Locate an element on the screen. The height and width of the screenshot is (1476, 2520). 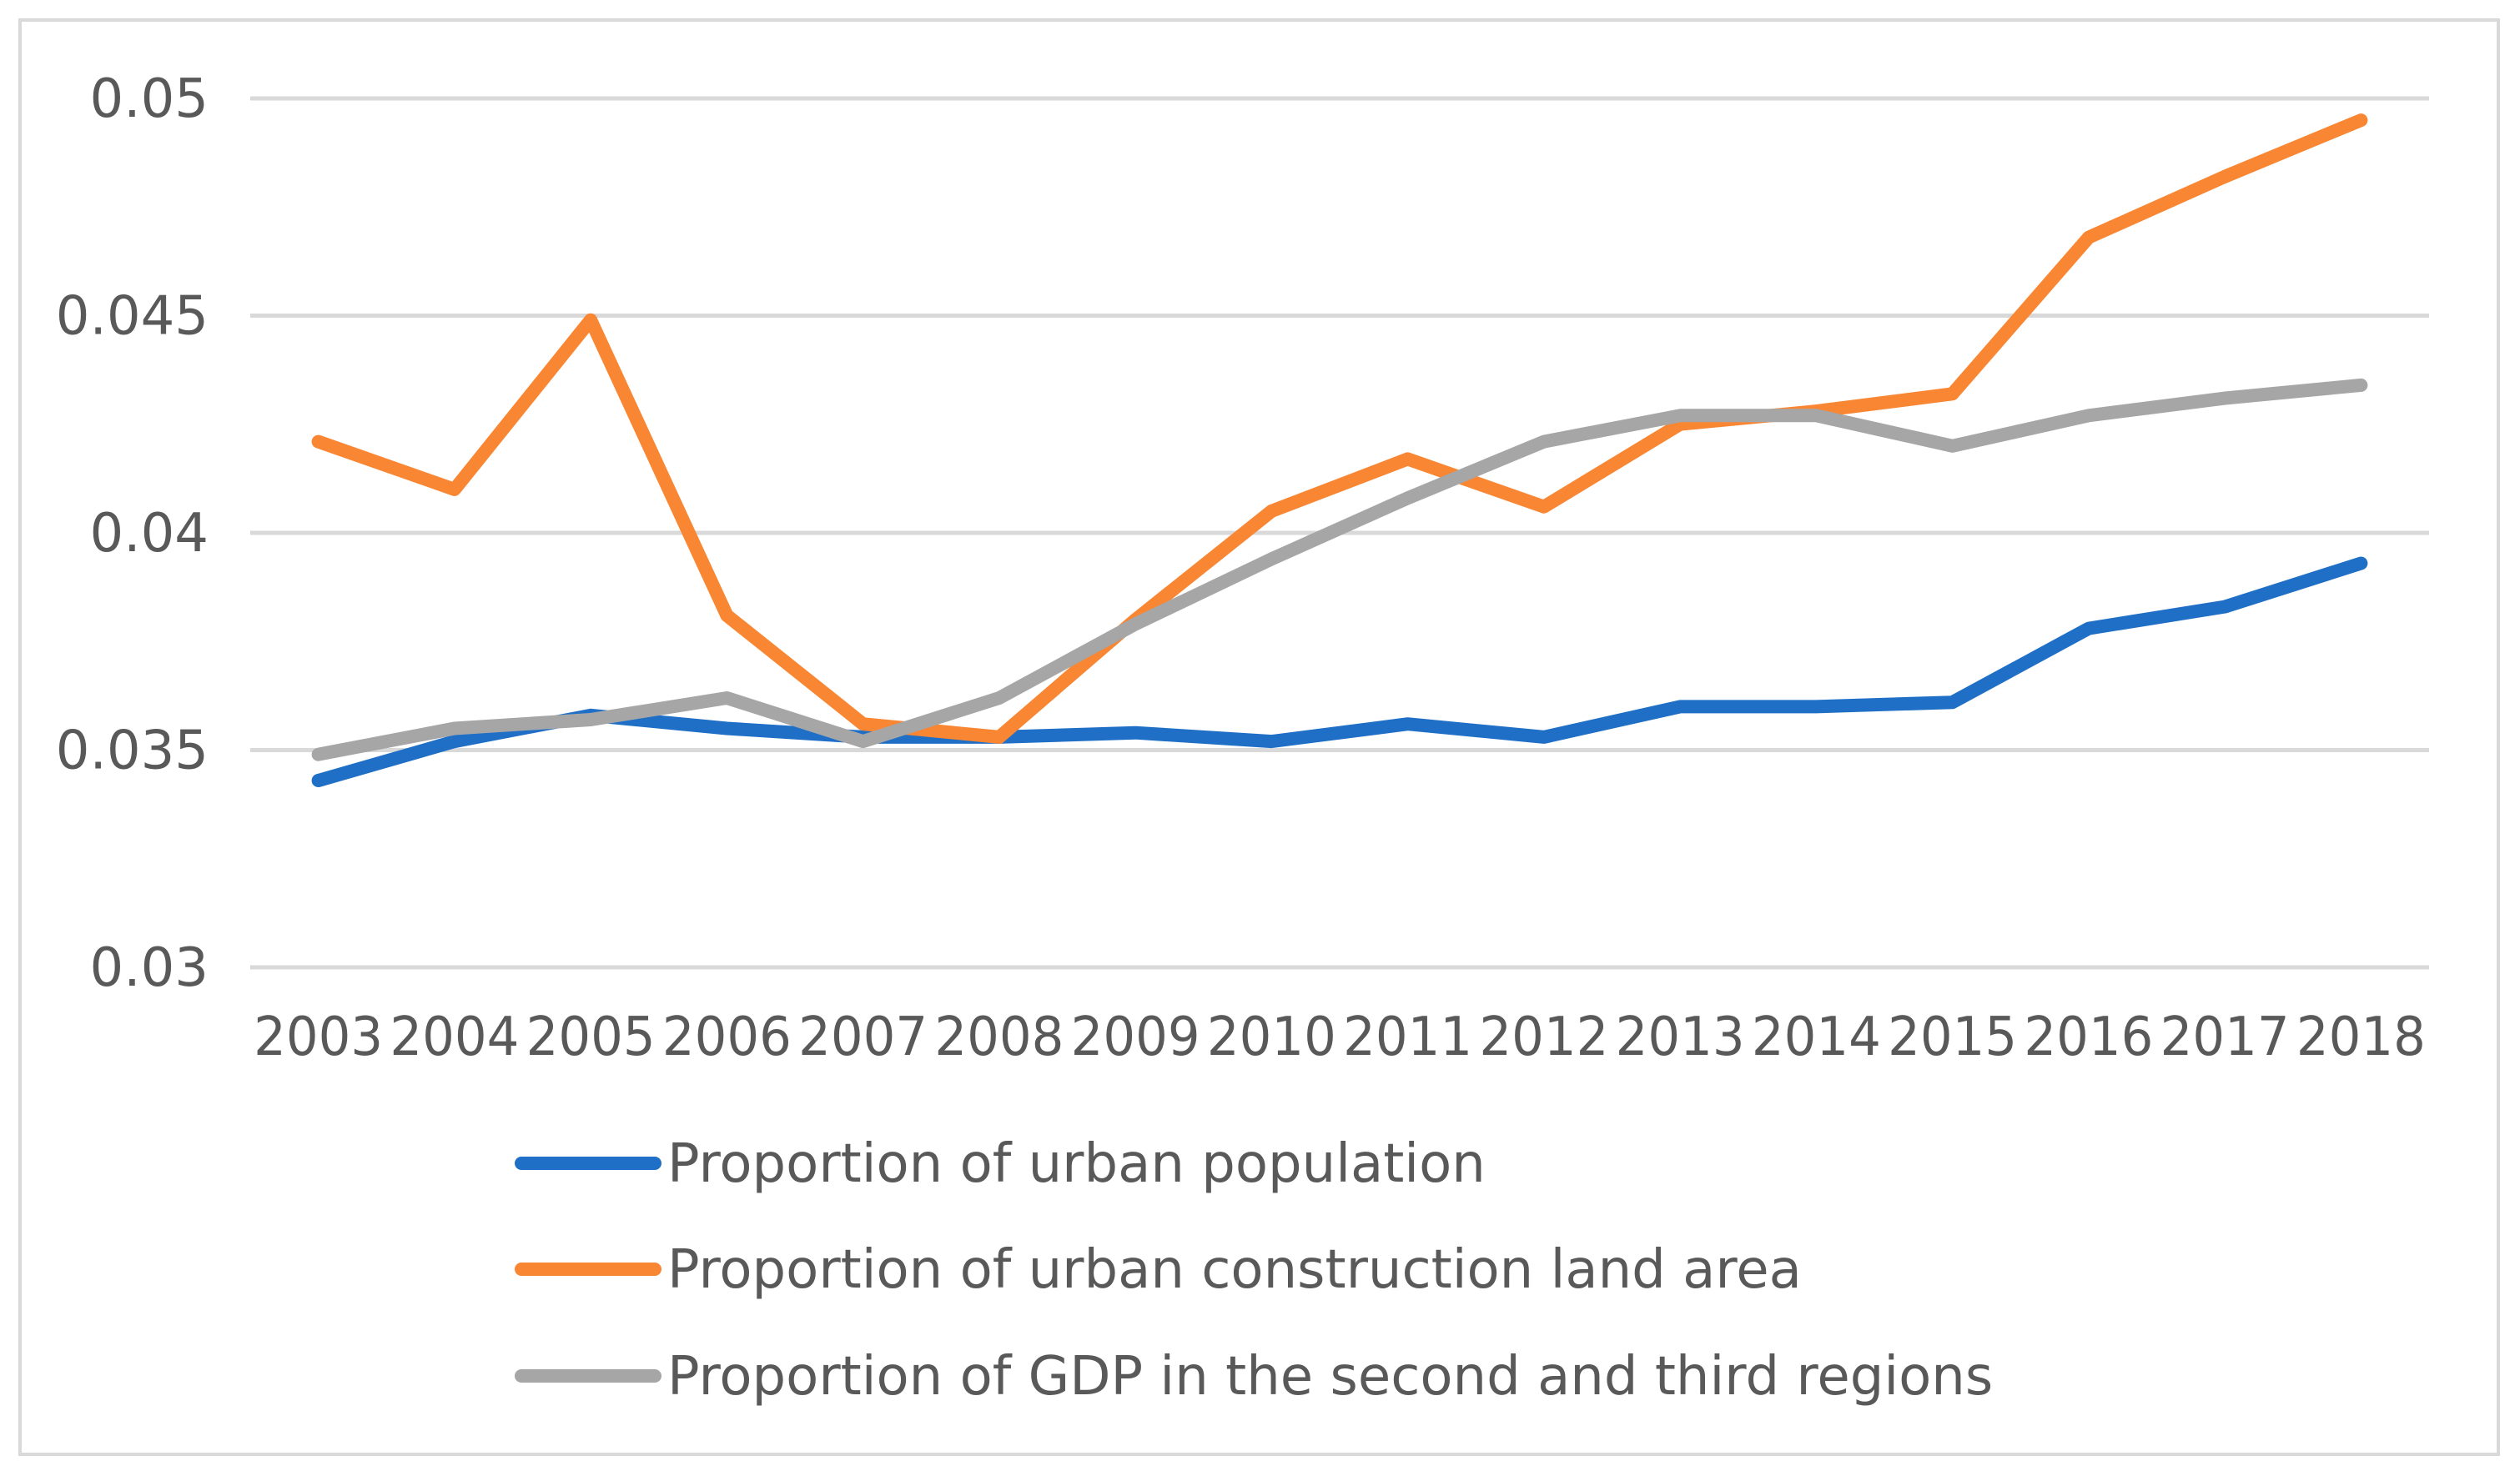
x-tick-label: 2015 is located at coordinates (1952, 1037).